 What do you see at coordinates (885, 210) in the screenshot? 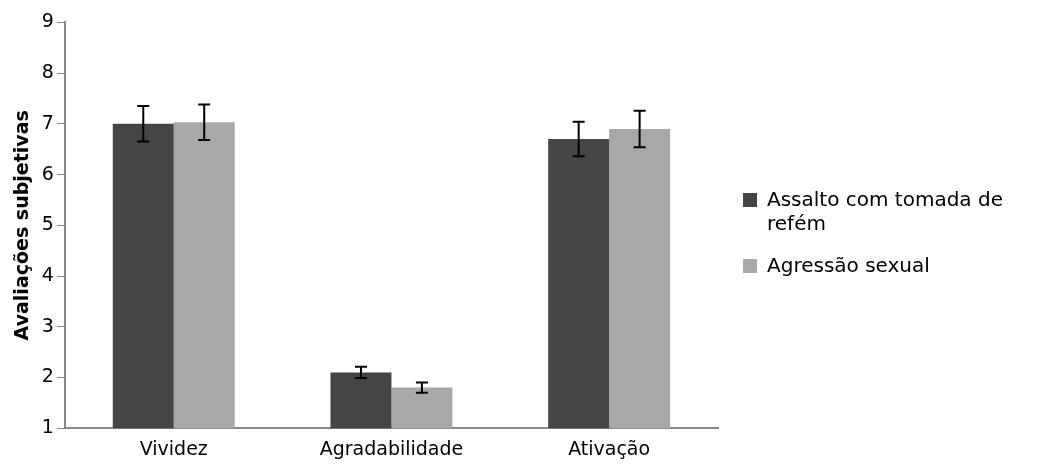
I see `legend-label: Assalto com tomada de refém` at bounding box center [885, 210].